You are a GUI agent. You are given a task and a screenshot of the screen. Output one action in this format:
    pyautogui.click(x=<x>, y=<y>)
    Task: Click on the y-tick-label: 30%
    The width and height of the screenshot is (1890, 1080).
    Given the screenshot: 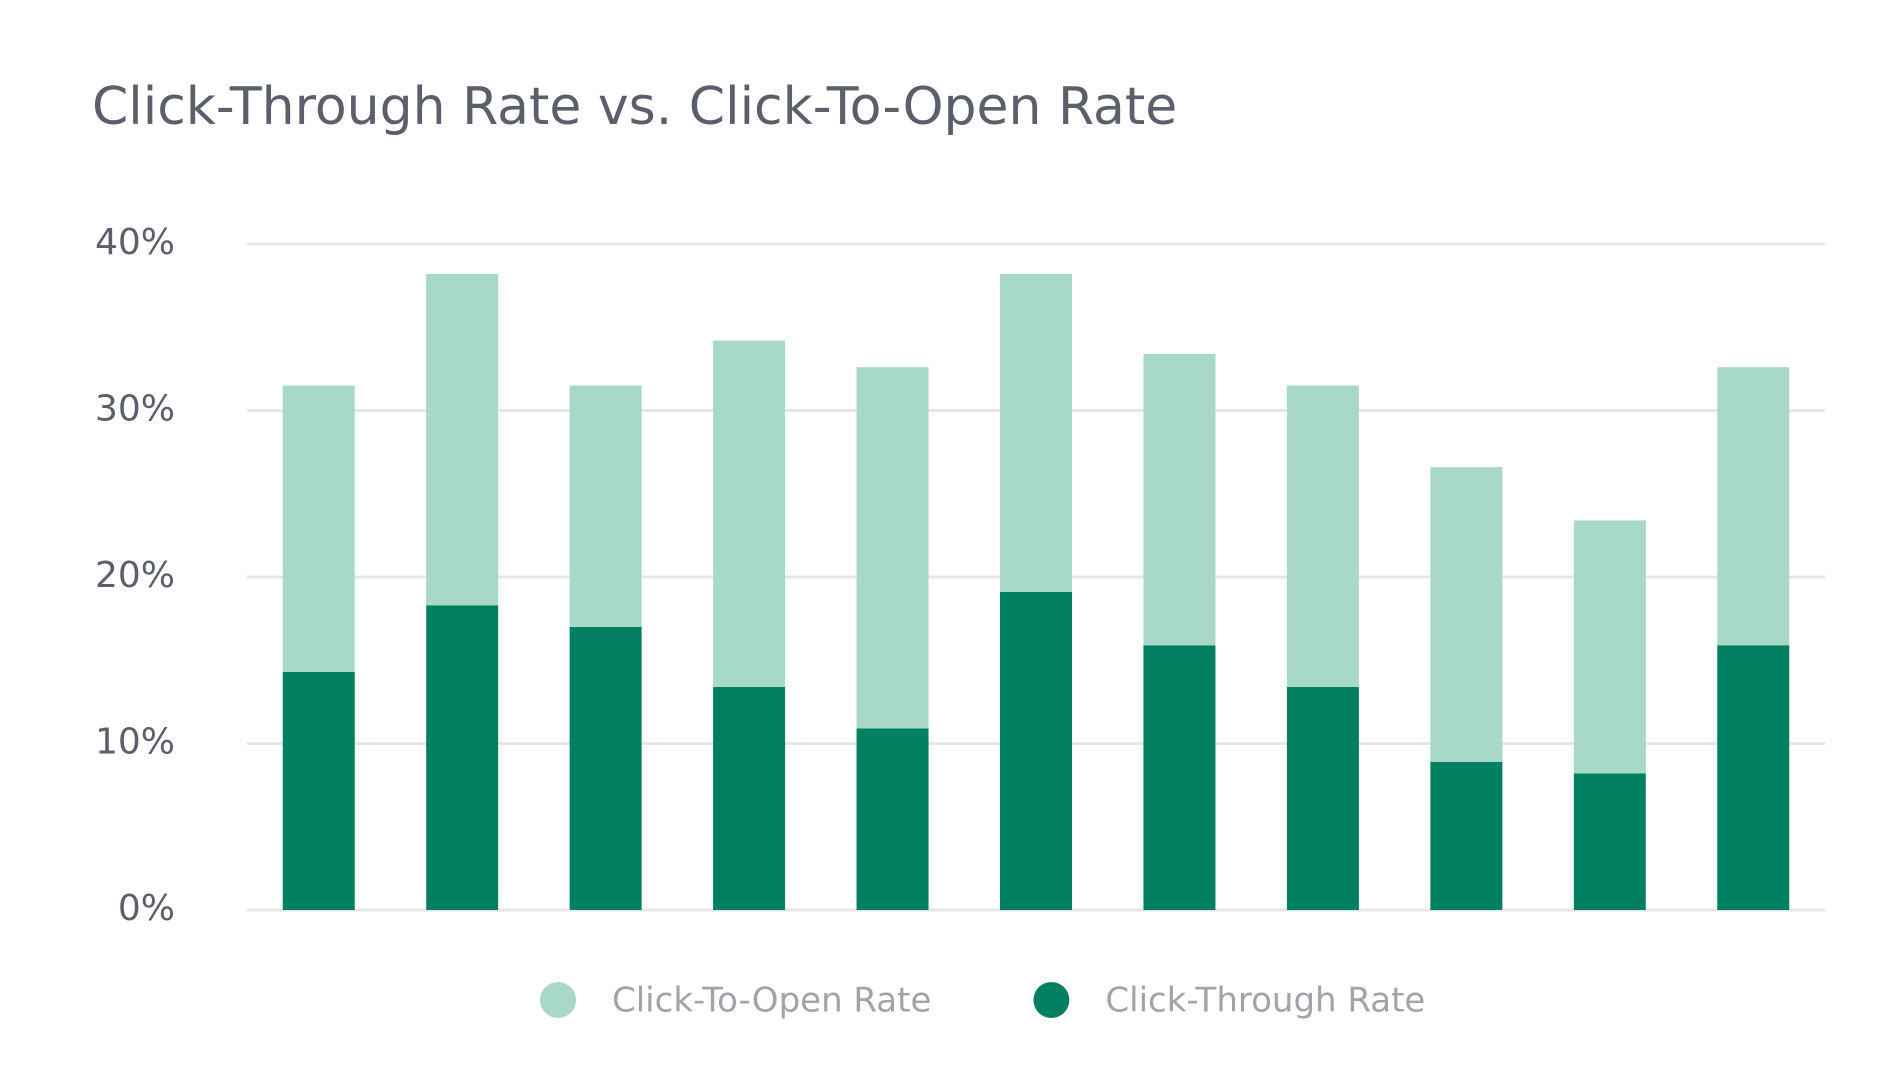 What is the action you would take?
    pyautogui.click(x=135, y=409)
    